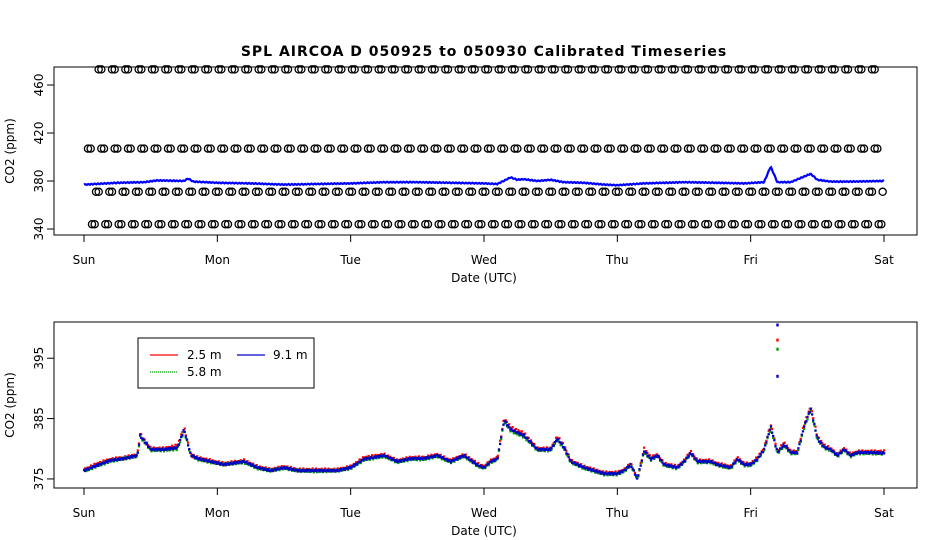 Image resolution: width=936 pixels, height=540 pixels. Describe the element at coordinates (350, 513) in the screenshot. I see `x-tick-label: Tue` at that location.